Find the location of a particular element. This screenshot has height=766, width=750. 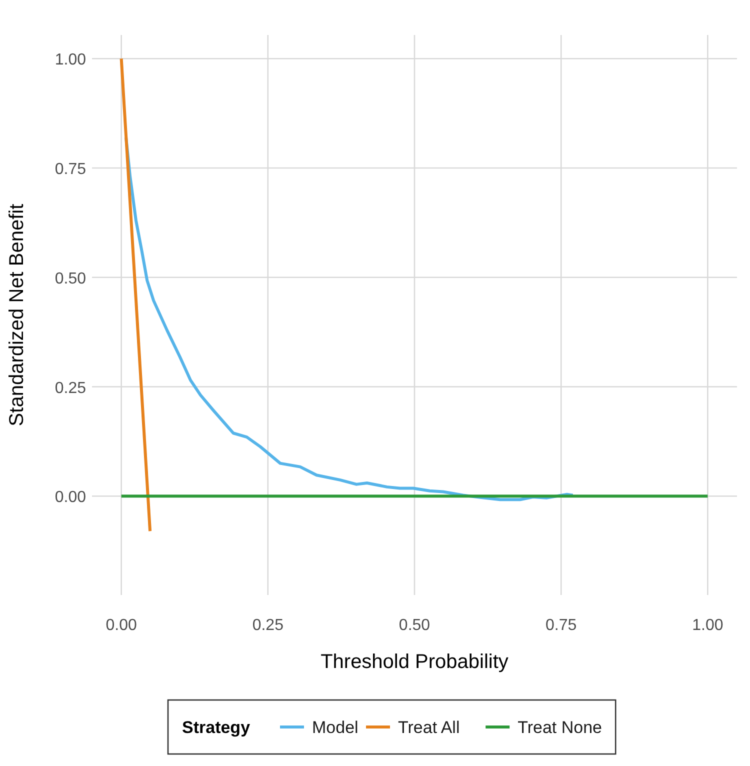

y-tick-label: 1.00 is located at coordinates (70, 60).